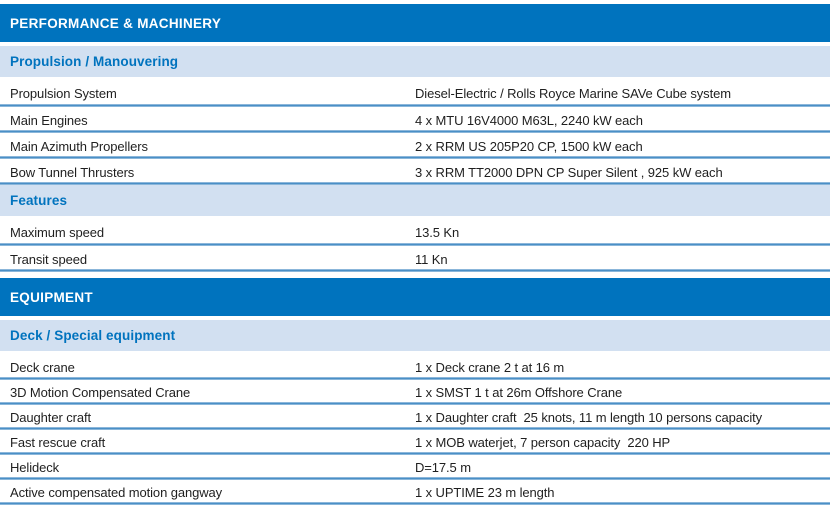 The width and height of the screenshot is (830, 508). I want to click on spec-value: 1 x SMST 1 t at 26m Offshore Crane, so click(519, 392).